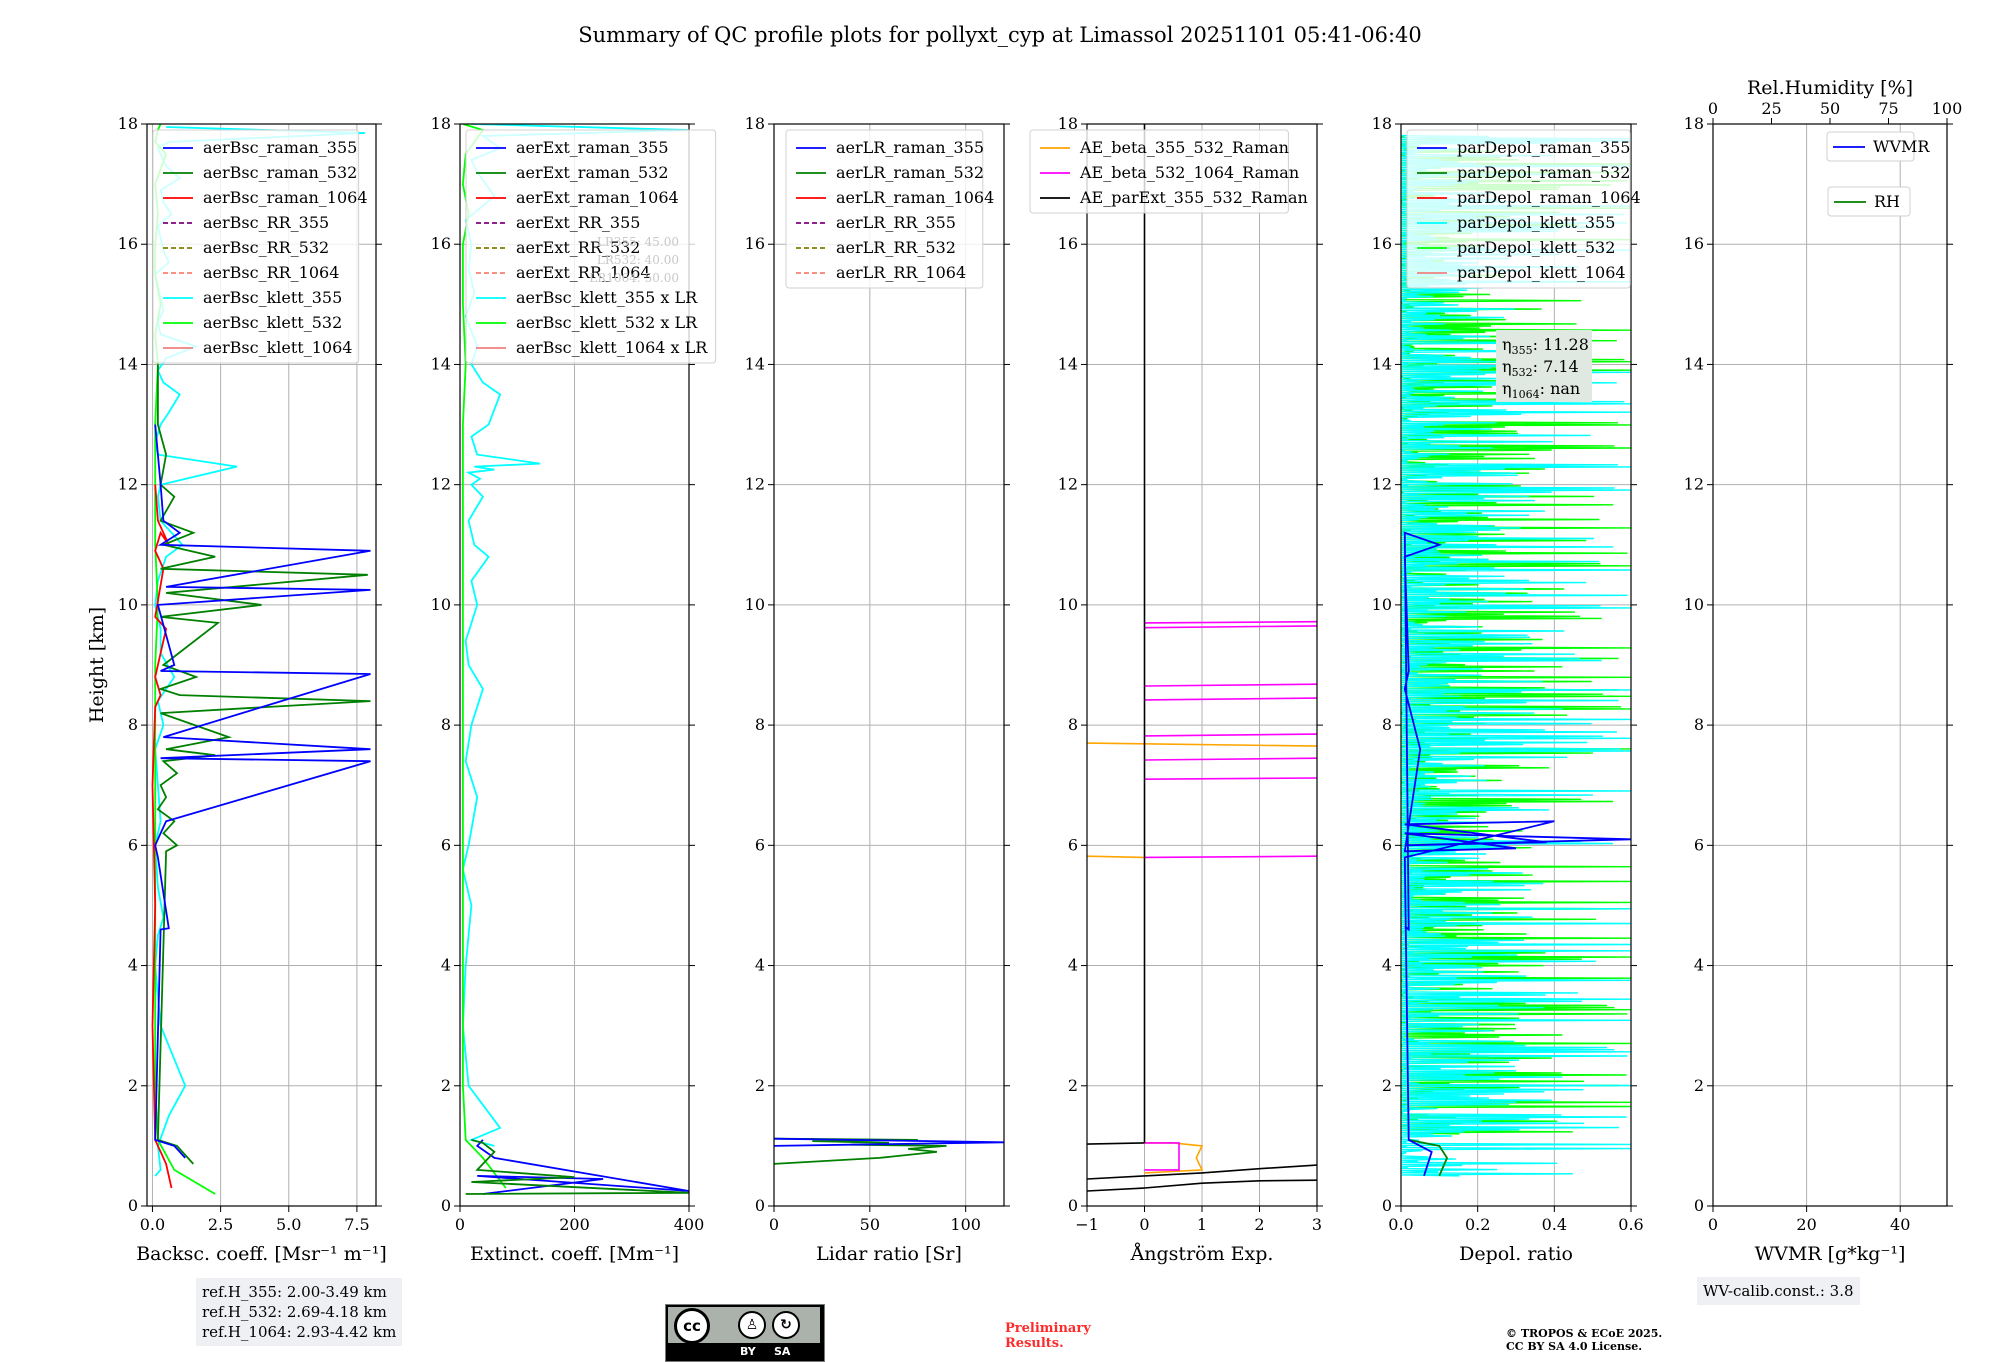 The width and height of the screenshot is (2000, 1362). Describe the element at coordinates (1900, 1224) in the screenshot. I see `x-tick-label: 40` at that location.